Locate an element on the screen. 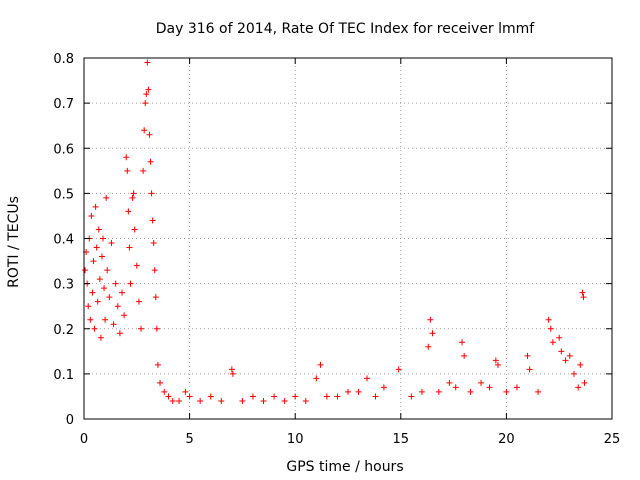 The image size is (640, 480). y-tick-label: 0.4 is located at coordinates (63, 240).